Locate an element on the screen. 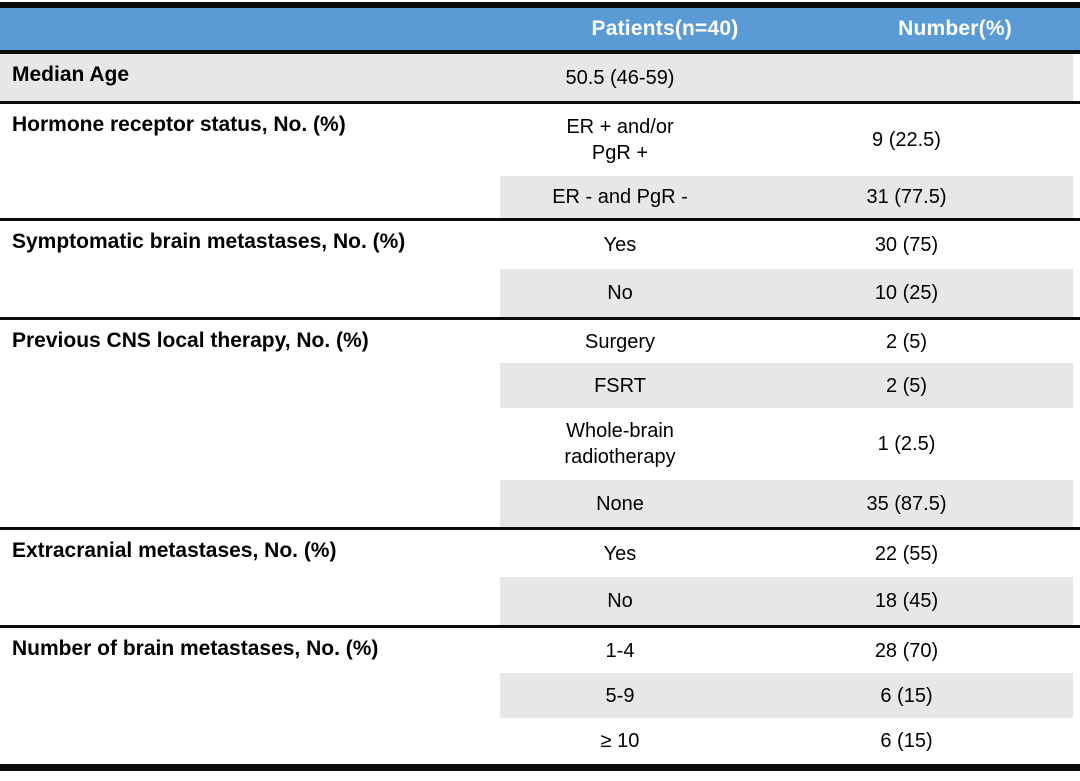 The height and width of the screenshot is (781, 1080). value-mets-5-9: 5-9 is located at coordinates (620, 695).